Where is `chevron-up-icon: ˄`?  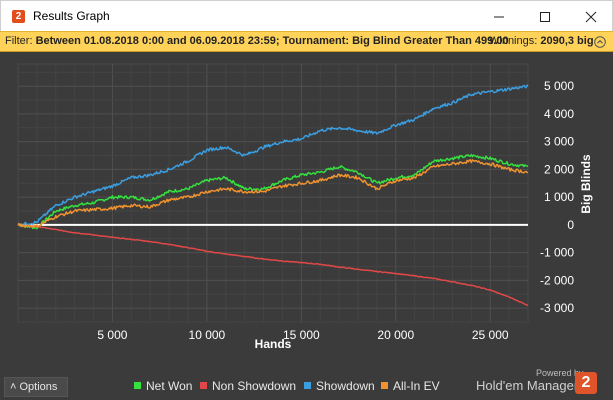
chevron-up-icon: ˄ is located at coordinates (13, 387).